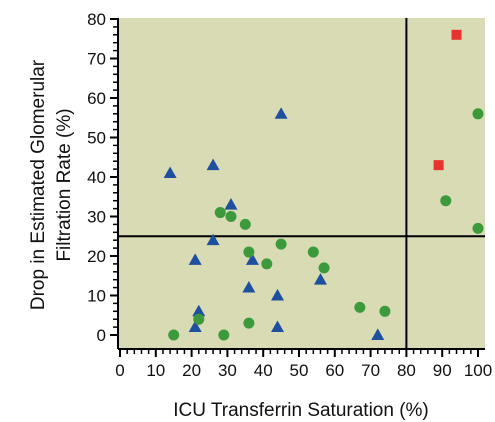 This screenshot has height=422, width=495. Describe the element at coordinates (263, 370) in the screenshot. I see `x-tick-label: 40` at that location.